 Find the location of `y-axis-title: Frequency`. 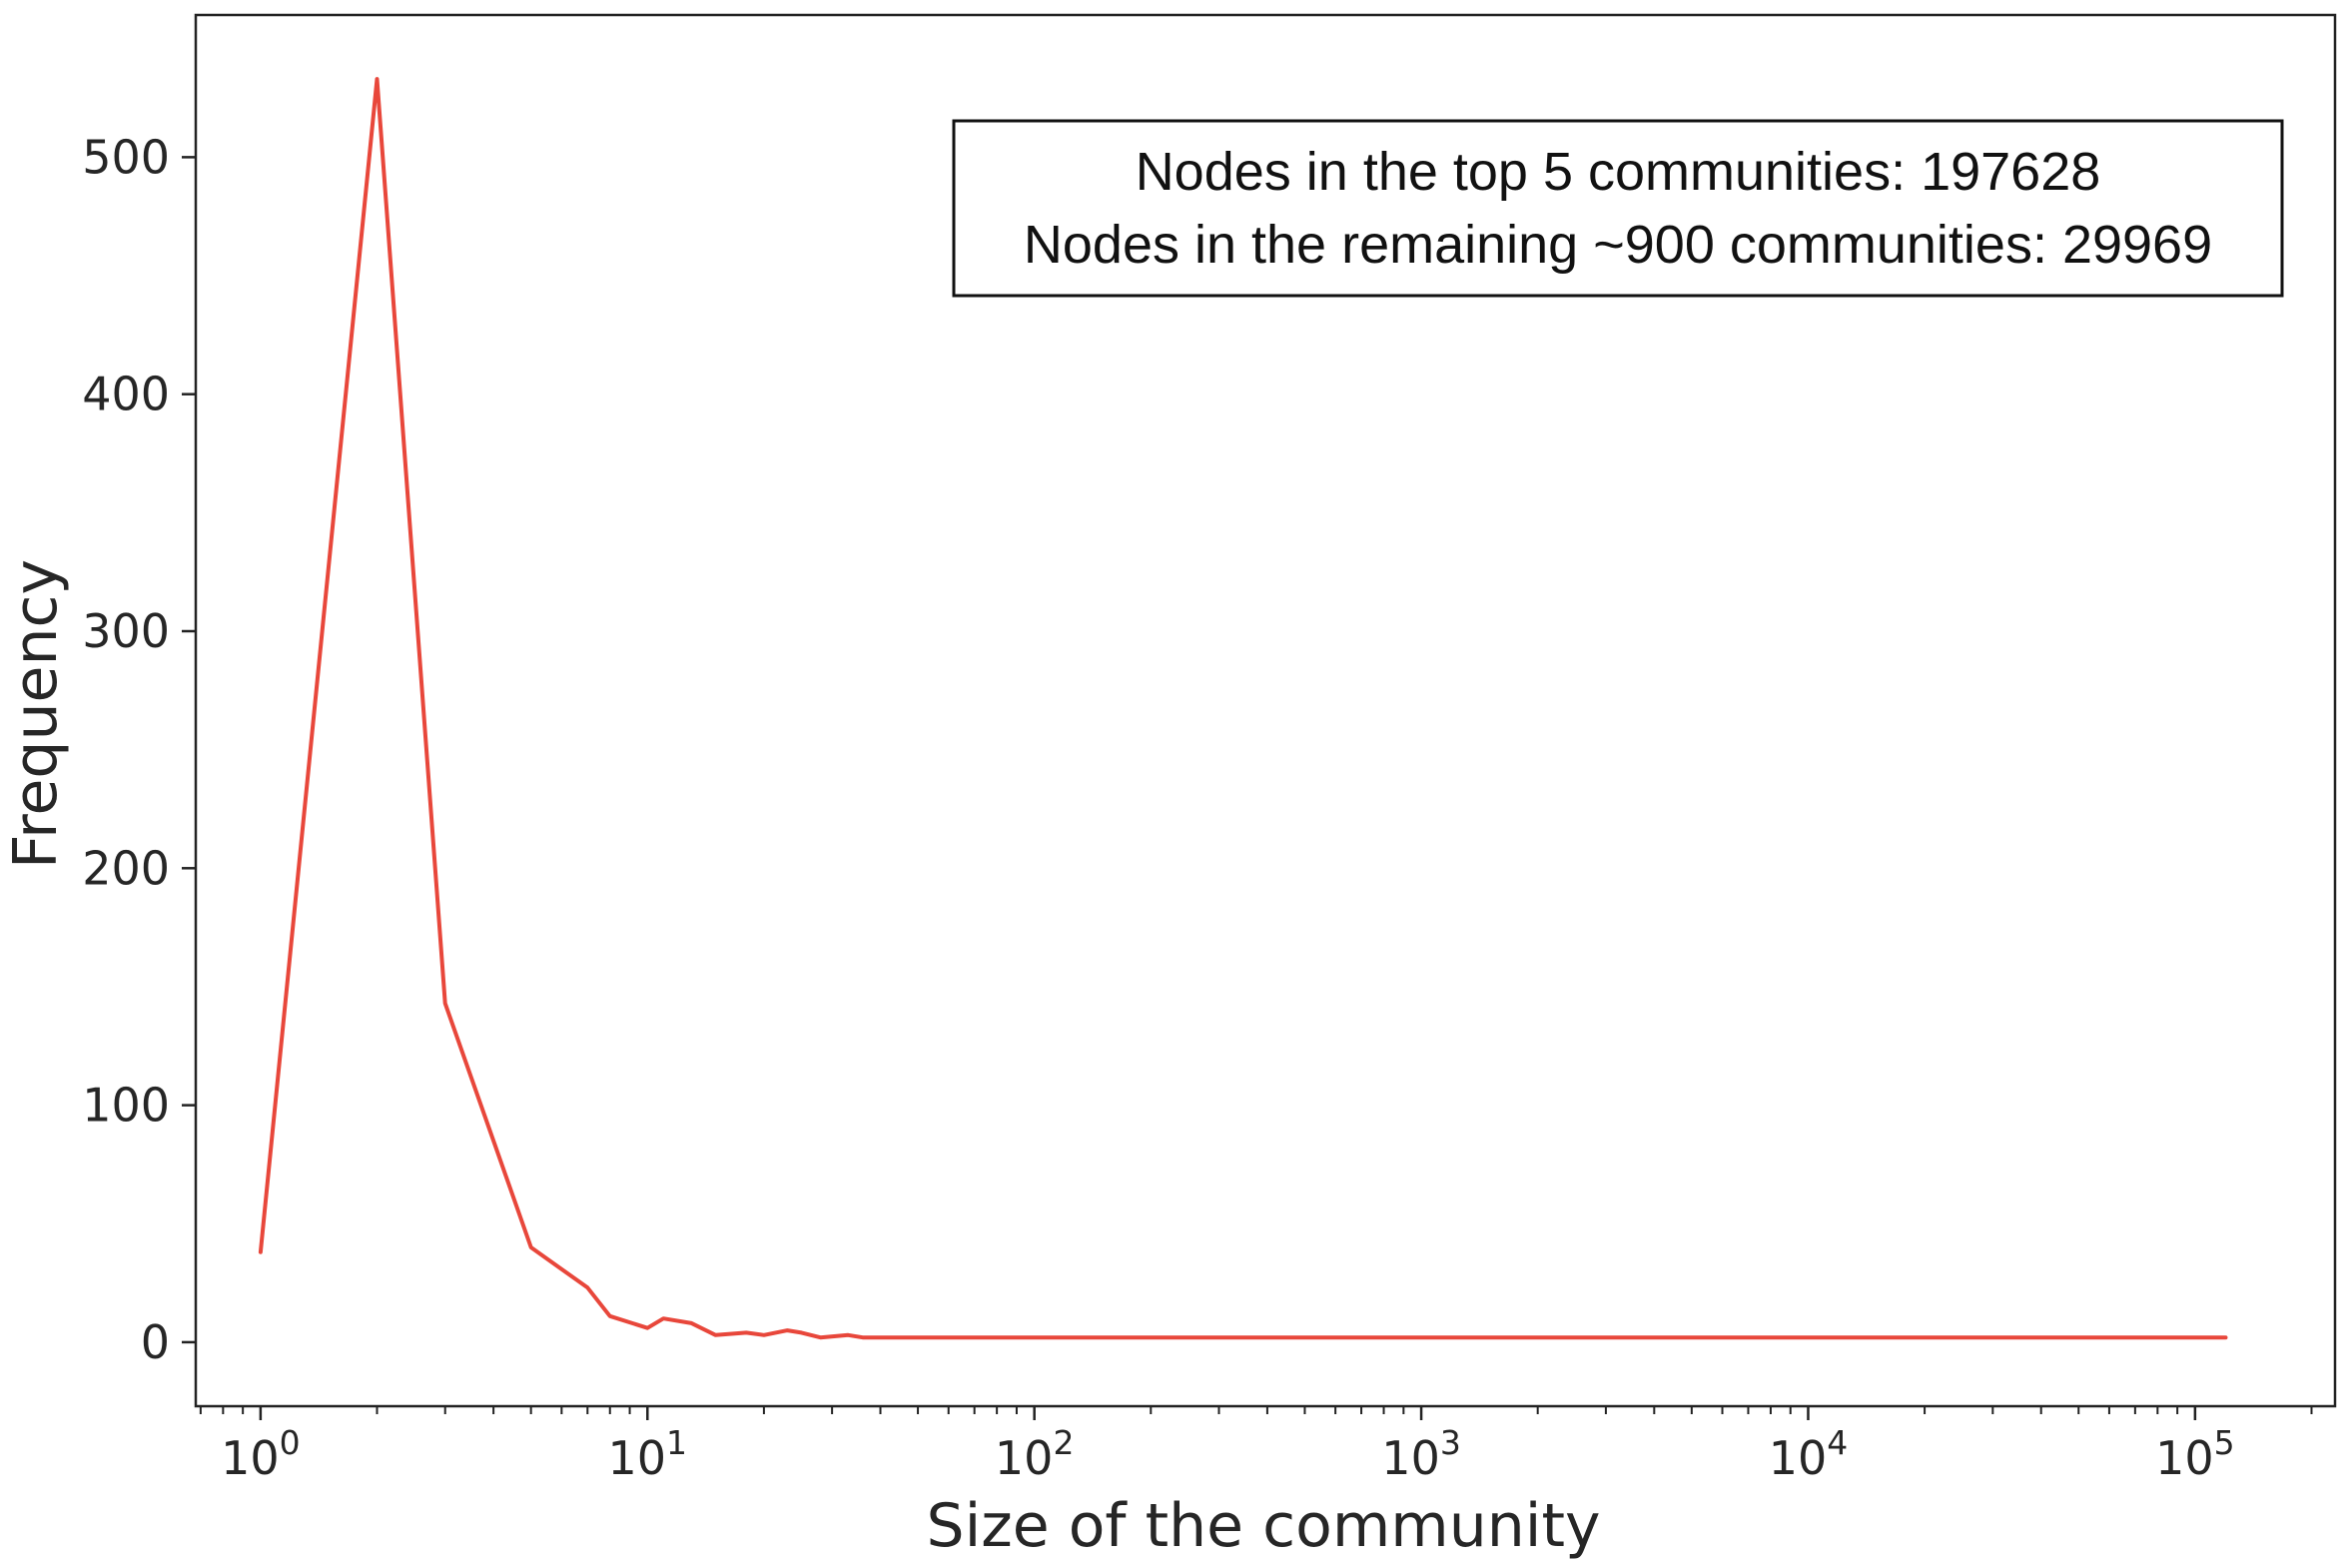

y-axis-title: Frequency is located at coordinates (36, 714).